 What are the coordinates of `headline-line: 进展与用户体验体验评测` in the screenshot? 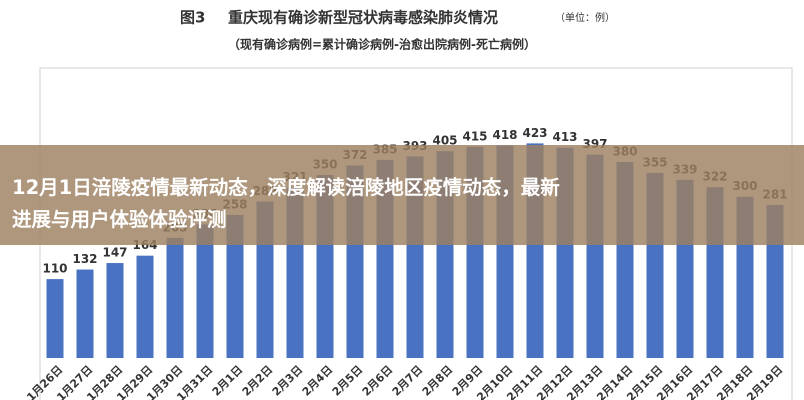 It's located at (119, 219).